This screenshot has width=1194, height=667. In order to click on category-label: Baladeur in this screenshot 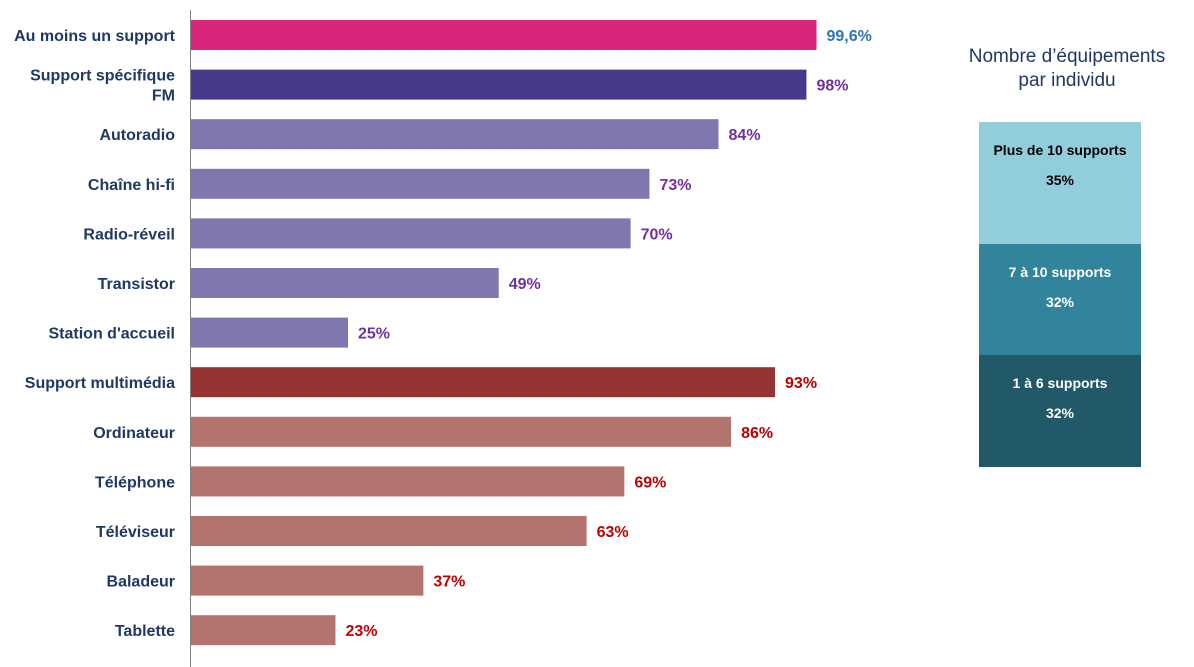, I will do `click(141, 582)`.